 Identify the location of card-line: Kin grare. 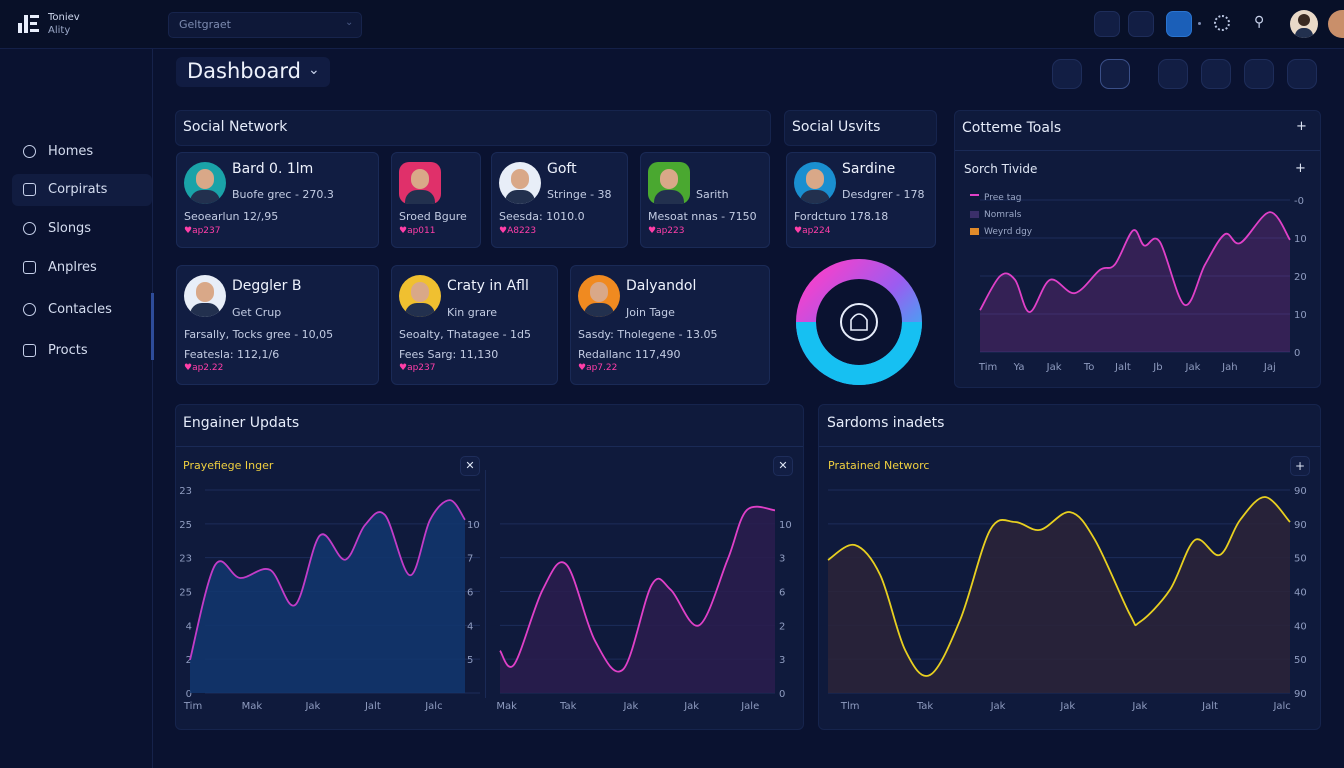
(472, 312).